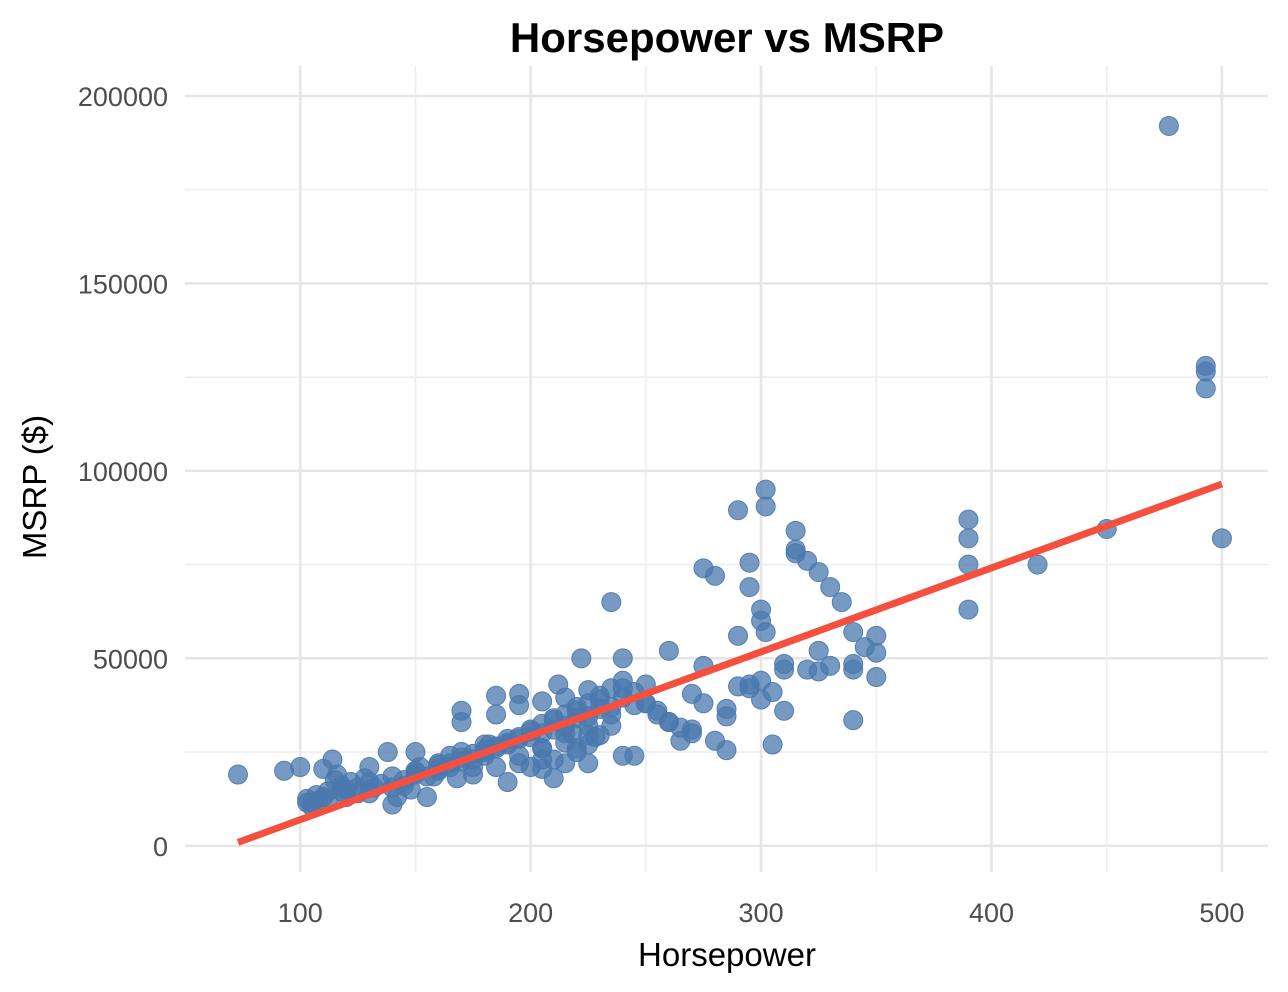 The height and width of the screenshot is (992, 1288). Describe the element at coordinates (123, 97) in the screenshot. I see `y-tick-label: 200000` at that location.